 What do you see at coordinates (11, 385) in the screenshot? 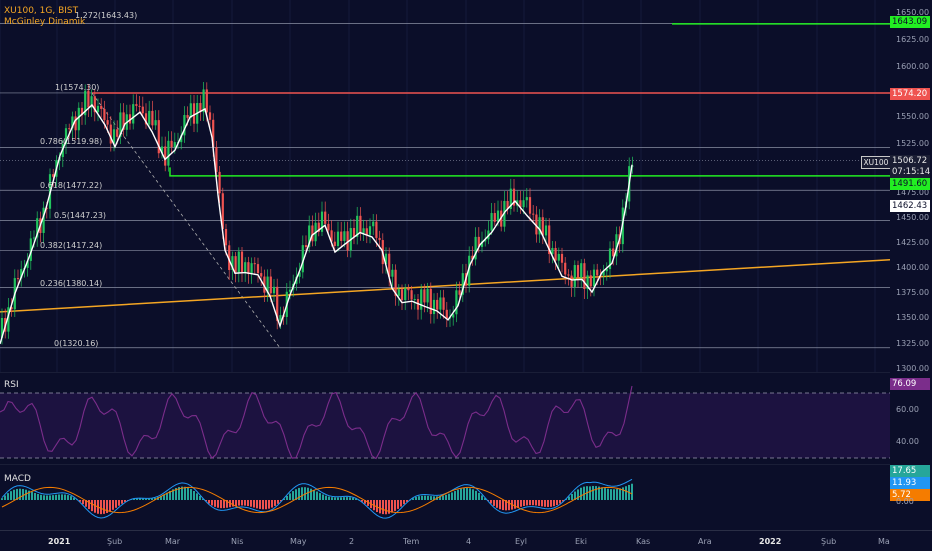
I see `rsi-title: RSI` at bounding box center [11, 385].